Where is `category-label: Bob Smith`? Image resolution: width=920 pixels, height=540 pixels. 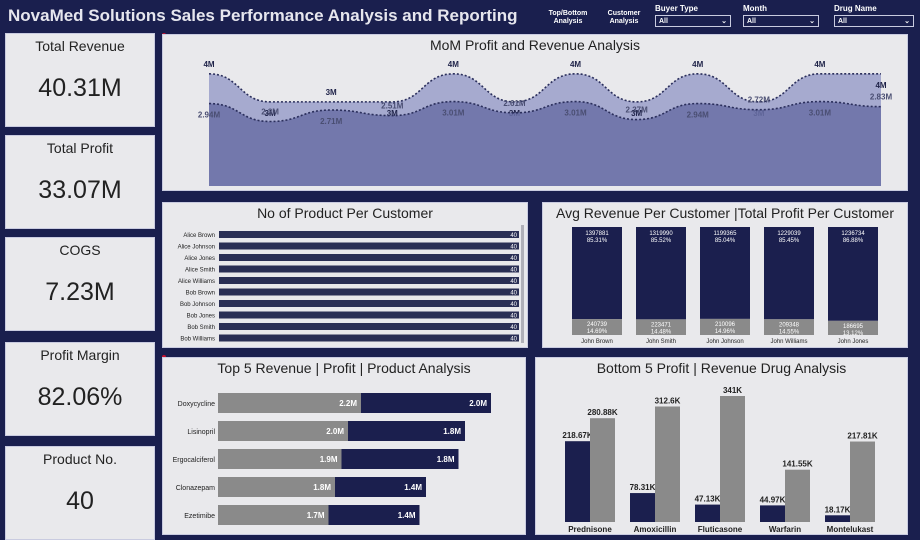 category-label: Bob Smith is located at coordinates (201, 328).